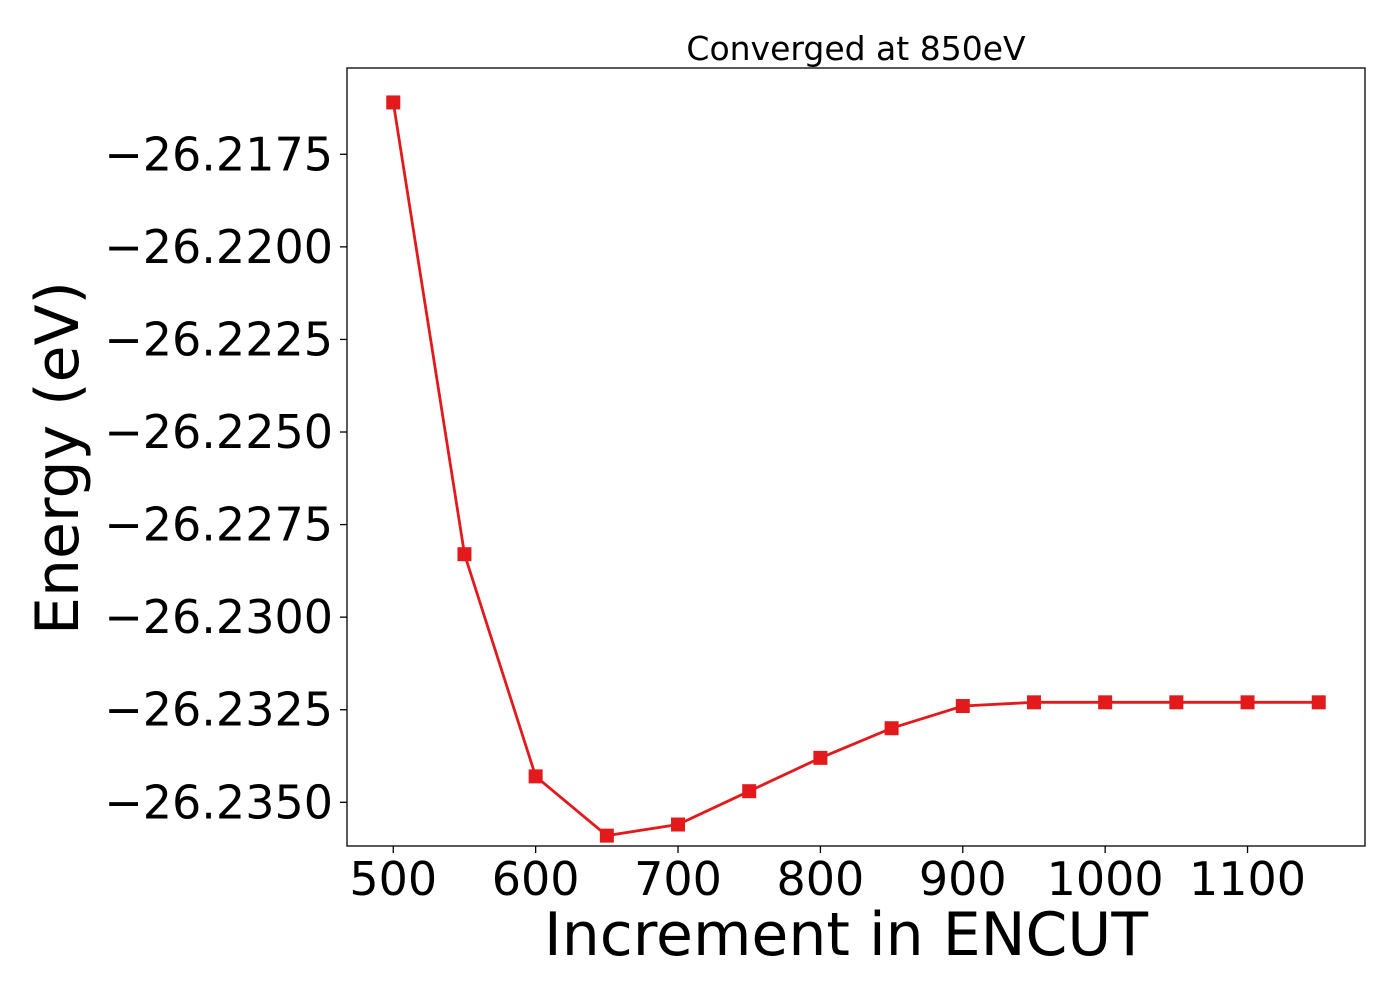  I want to click on y-tick-label: −26.2325, so click(218, 710).